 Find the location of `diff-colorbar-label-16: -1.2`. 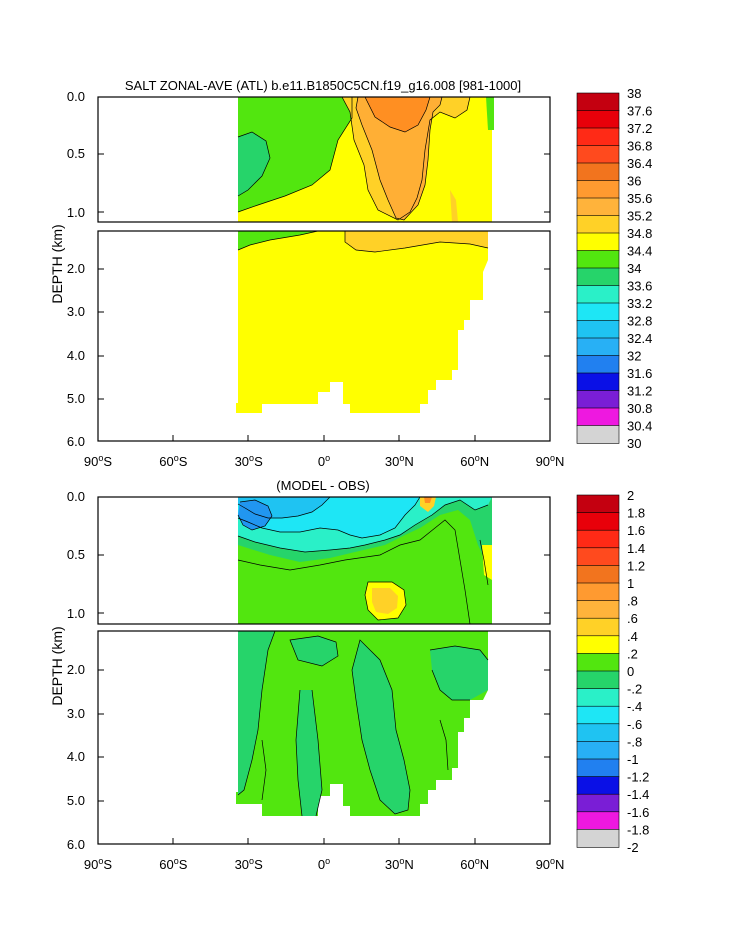

diff-colorbar-label-16: -1.2 is located at coordinates (638, 777).